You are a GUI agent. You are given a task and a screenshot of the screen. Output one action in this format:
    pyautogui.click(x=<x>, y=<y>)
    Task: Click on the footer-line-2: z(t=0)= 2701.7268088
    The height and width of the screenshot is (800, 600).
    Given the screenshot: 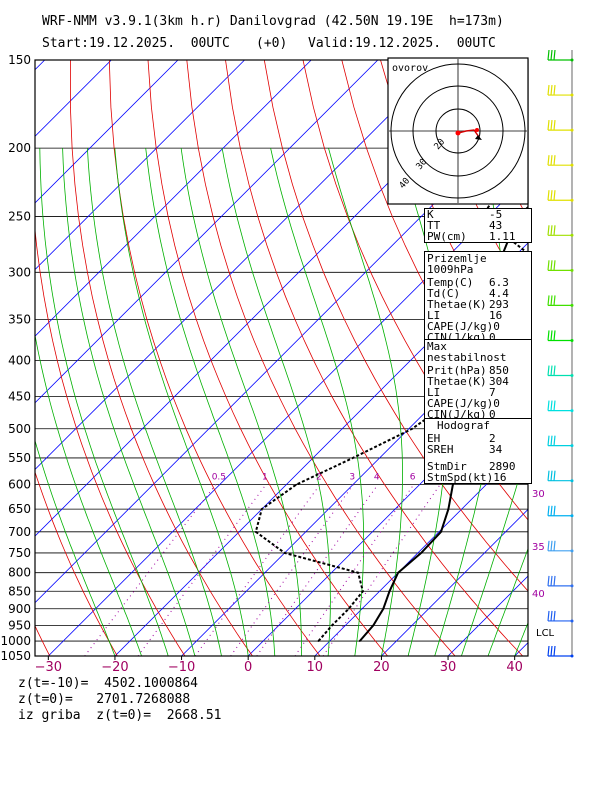 What is the action you would take?
    pyautogui.click(x=104, y=699)
    